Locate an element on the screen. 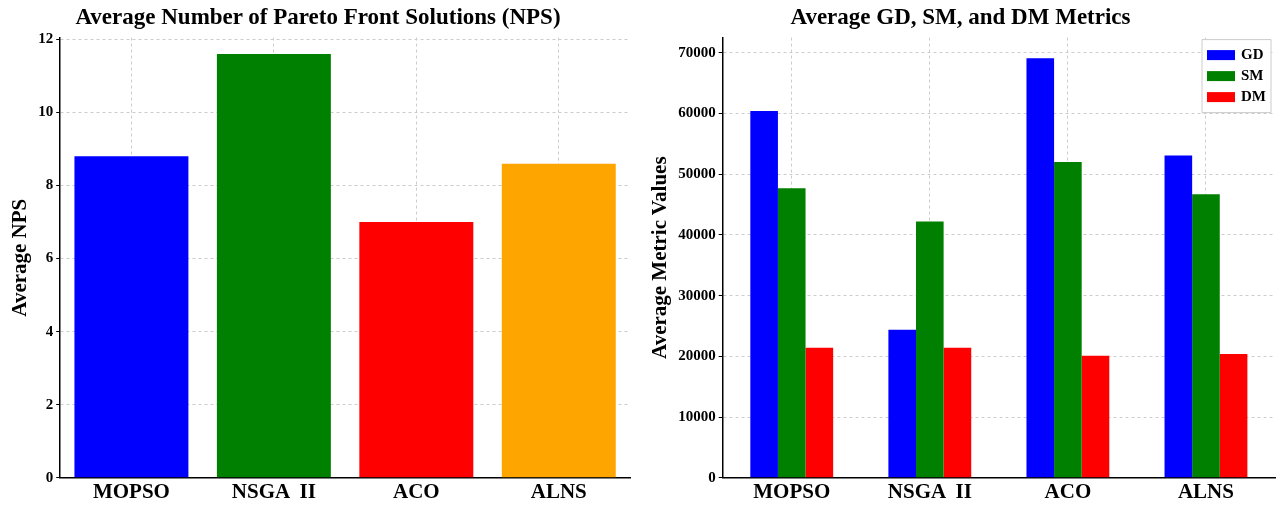 Image resolution: width=1285 pixels, height=511 pixels. y-tick-label: 12 is located at coordinates (46, 38).